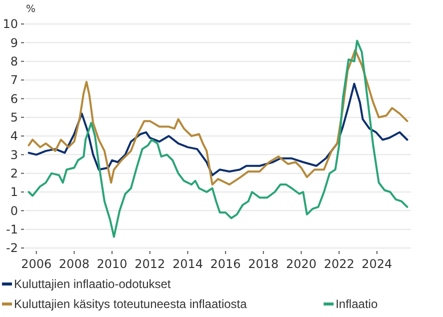 Image resolution: width=443 pixels, height=317 pixels. What do you see at coordinates (377, 264) in the screenshot?
I see `x-tick-label: 2024` at bounding box center [377, 264].